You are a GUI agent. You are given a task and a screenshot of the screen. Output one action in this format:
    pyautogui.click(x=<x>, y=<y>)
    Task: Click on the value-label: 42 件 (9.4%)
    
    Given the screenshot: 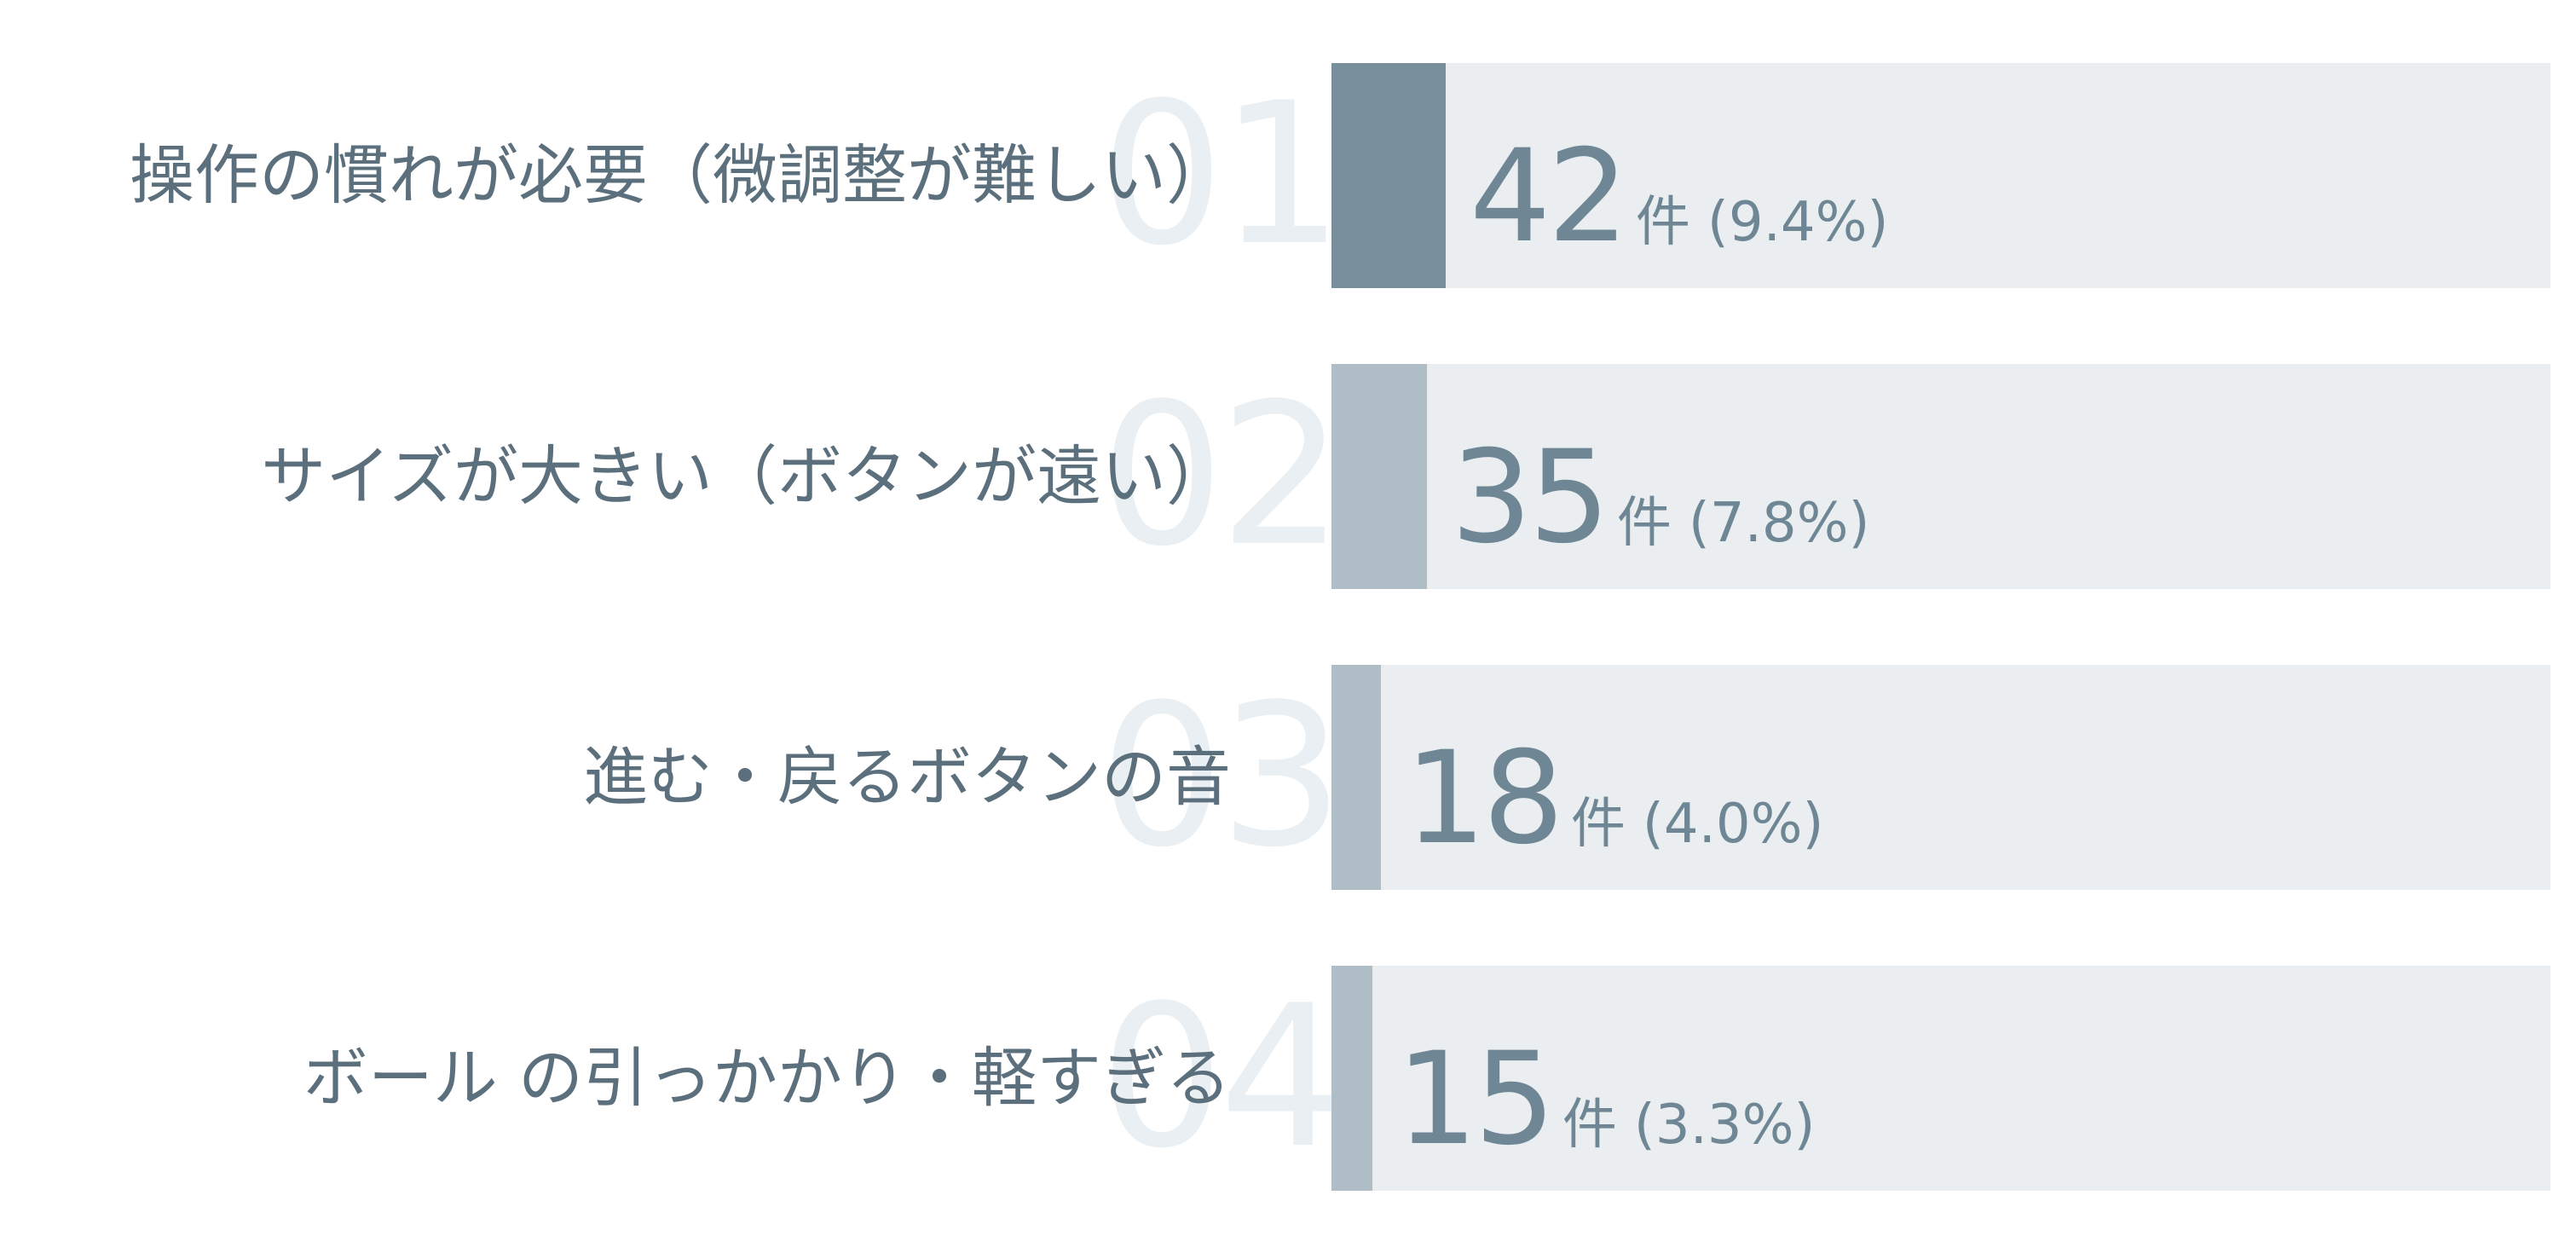 What is the action you would take?
    pyautogui.click(x=1679, y=197)
    